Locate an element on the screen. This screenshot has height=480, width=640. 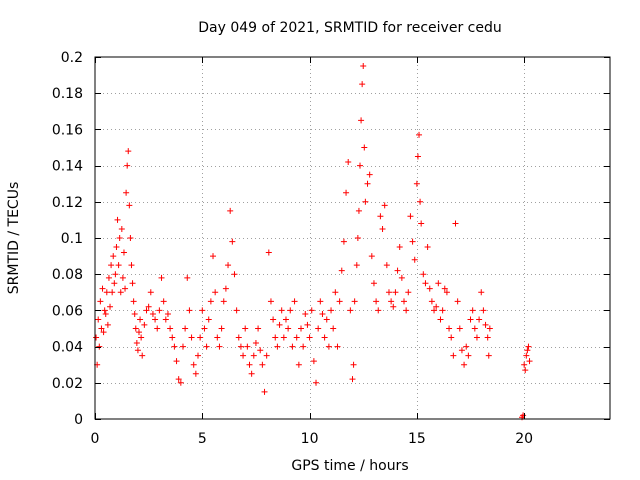
x-tick-label: 0 is located at coordinates (95, 439).